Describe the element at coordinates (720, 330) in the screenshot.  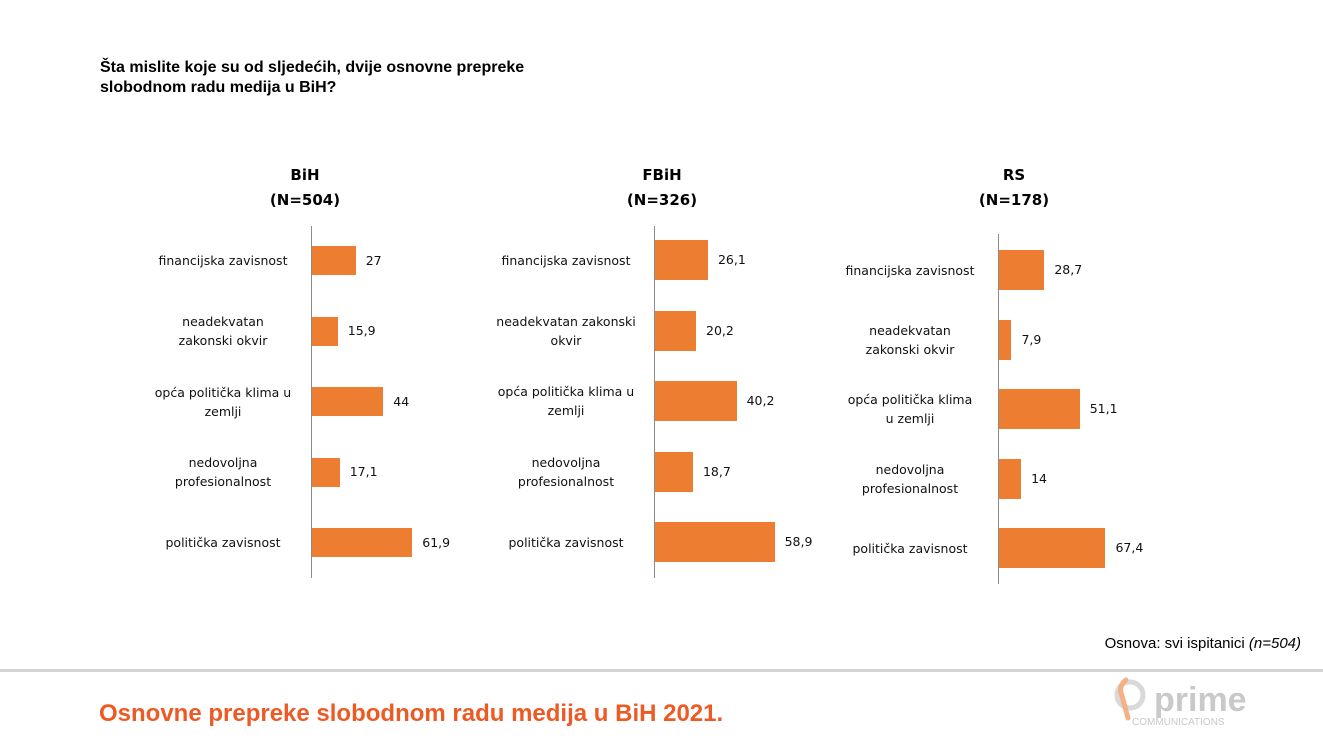
I see `value-label: 20,2` at that location.